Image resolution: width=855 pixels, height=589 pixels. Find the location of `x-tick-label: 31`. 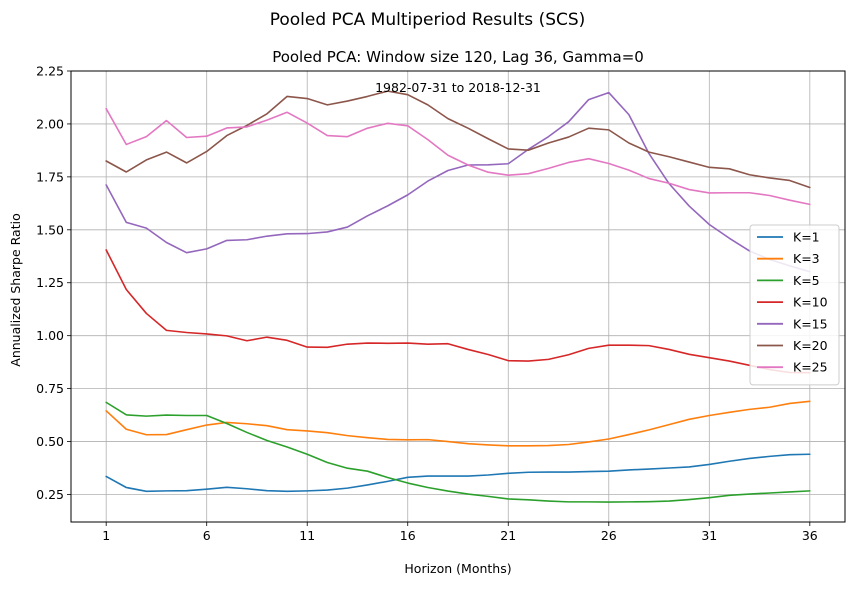

x-tick-label: 31 is located at coordinates (709, 535).